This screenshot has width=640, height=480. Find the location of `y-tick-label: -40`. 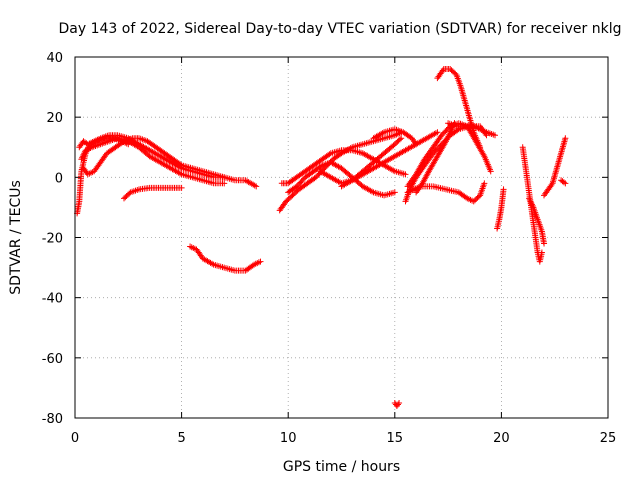

y-tick-label: -40 is located at coordinates (52, 299).